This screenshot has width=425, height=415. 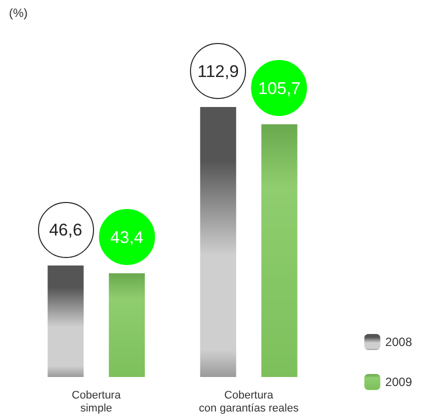 I want to click on x-tick-label: Cobertura con garantías reales, so click(x=249, y=402).